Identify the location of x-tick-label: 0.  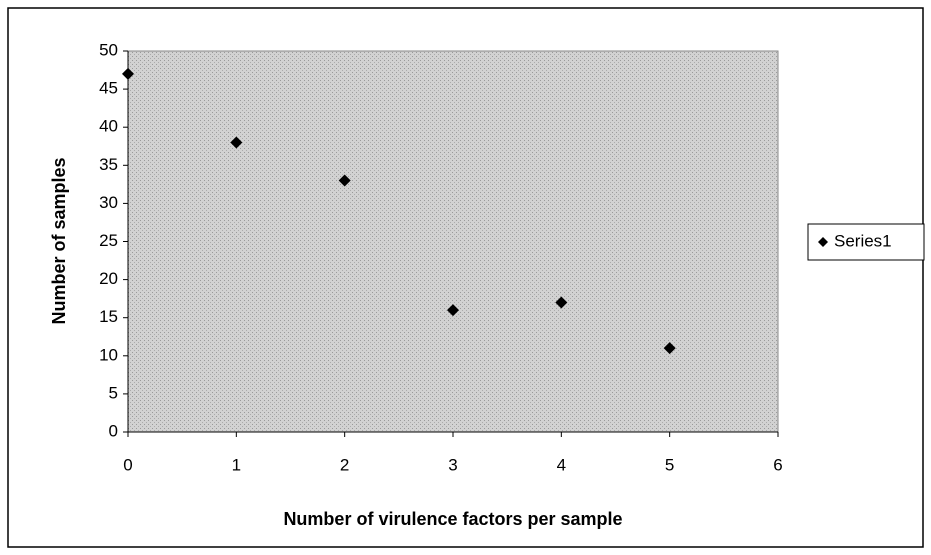
(127, 464).